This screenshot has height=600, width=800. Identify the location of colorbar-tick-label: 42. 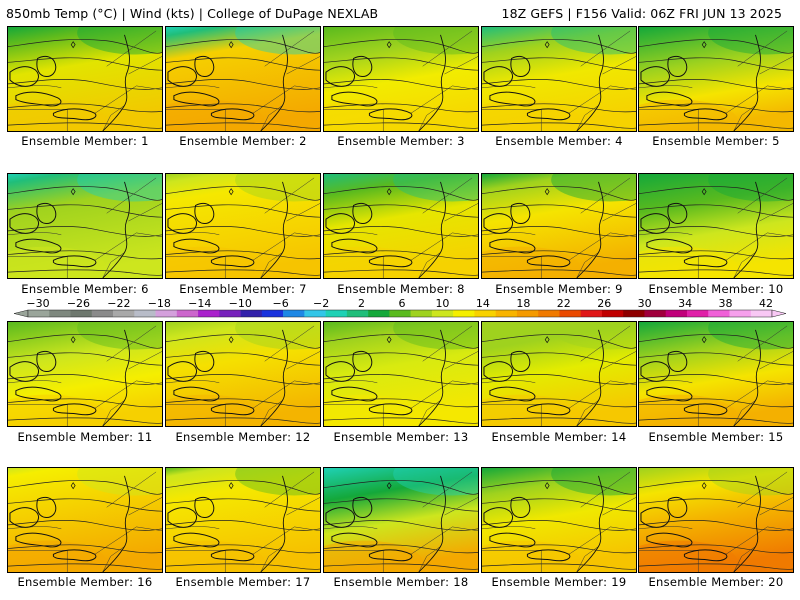
(766, 303).